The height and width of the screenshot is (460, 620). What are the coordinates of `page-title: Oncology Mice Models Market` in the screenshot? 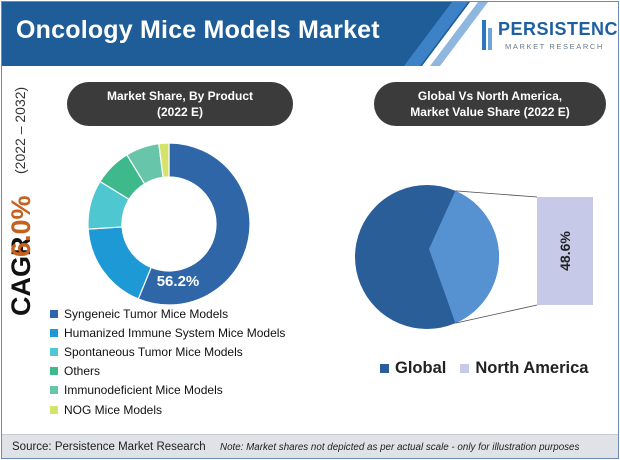 It's located at (198, 30).